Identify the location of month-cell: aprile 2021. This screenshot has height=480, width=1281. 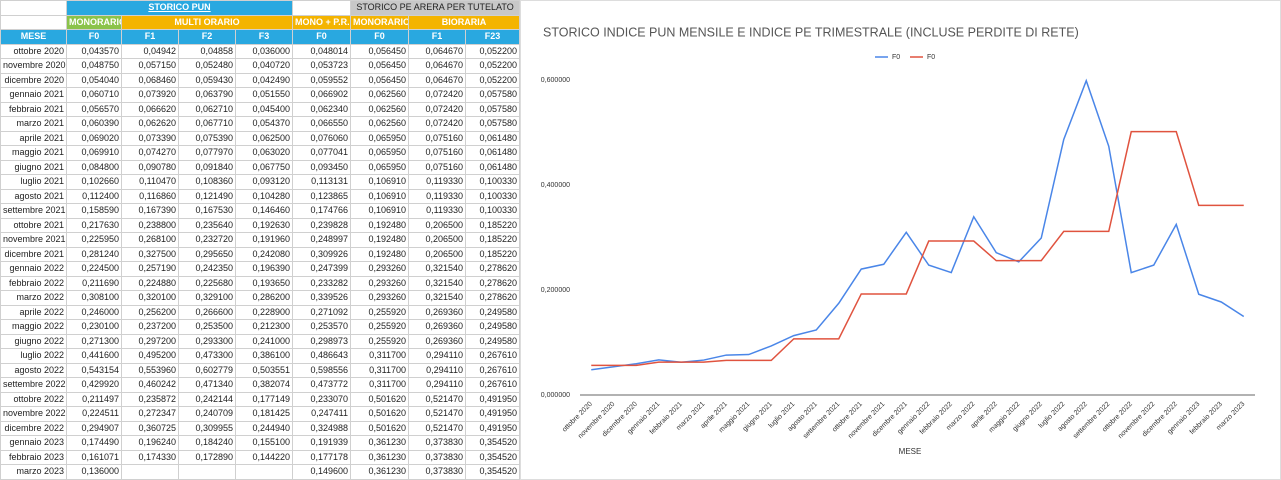
(33, 138).